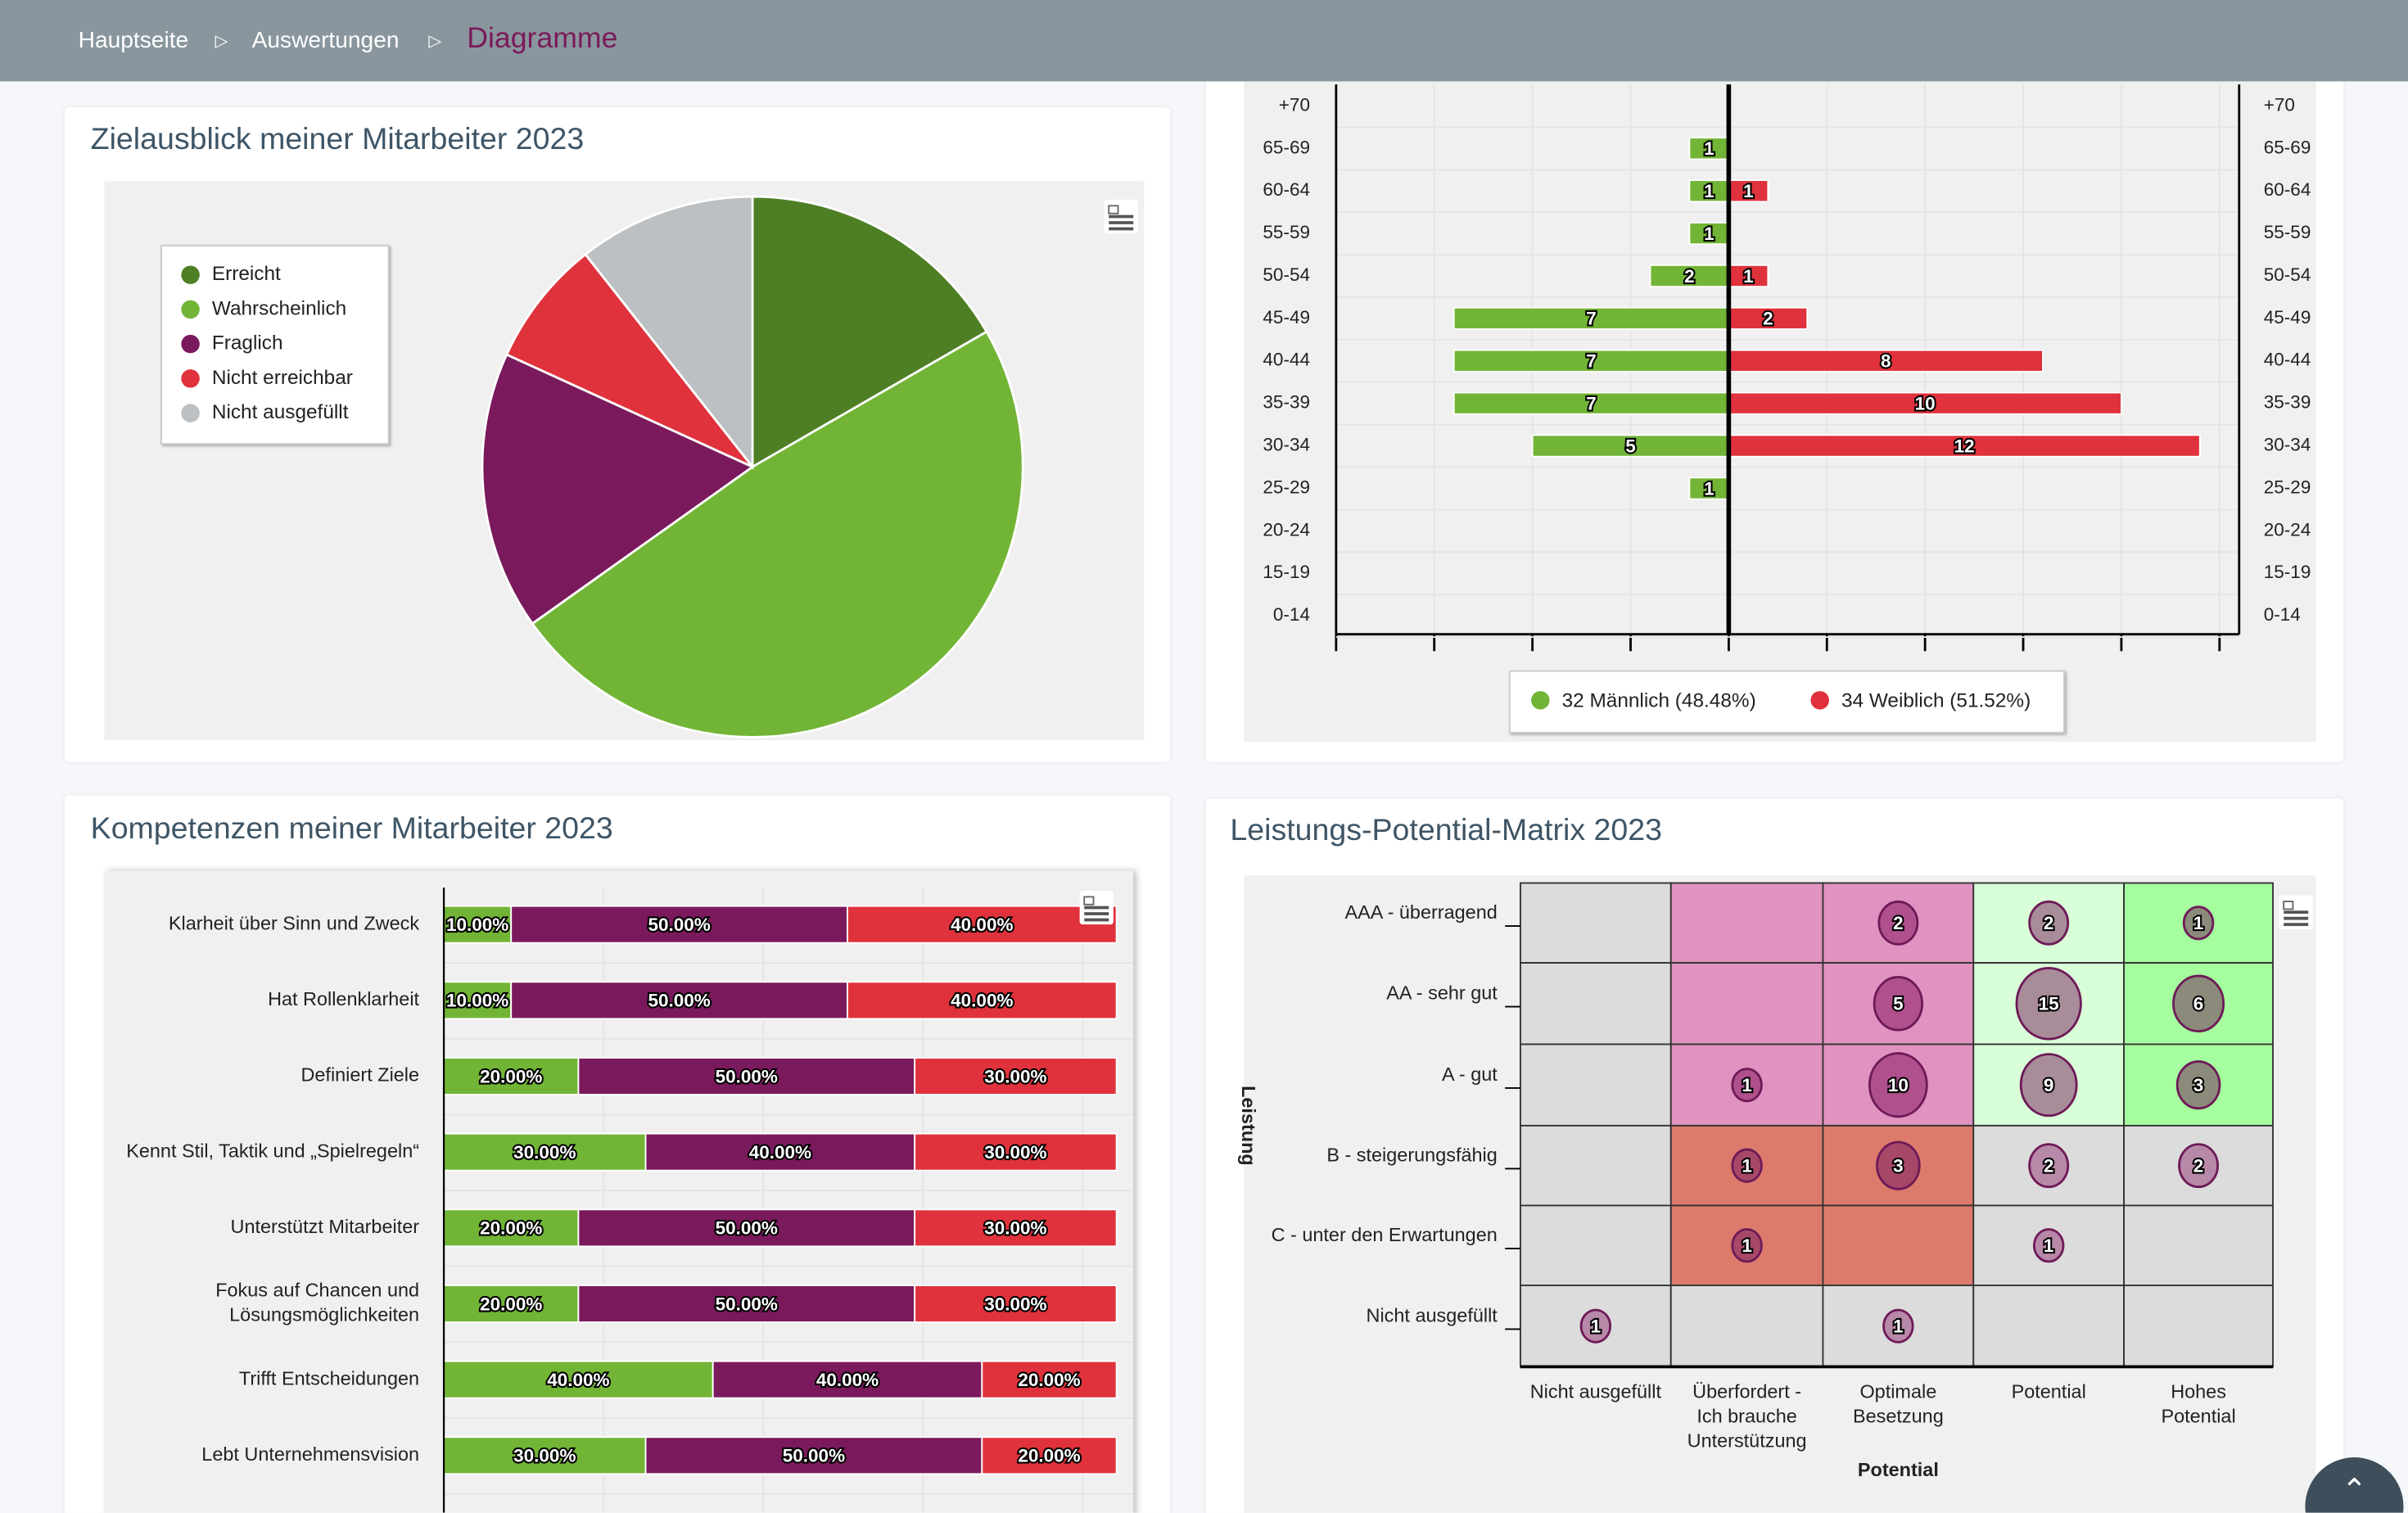 This screenshot has width=2408, height=1513. I want to click on panel-title: Leistungs-Potential-Matrix 2023, so click(1446, 831).